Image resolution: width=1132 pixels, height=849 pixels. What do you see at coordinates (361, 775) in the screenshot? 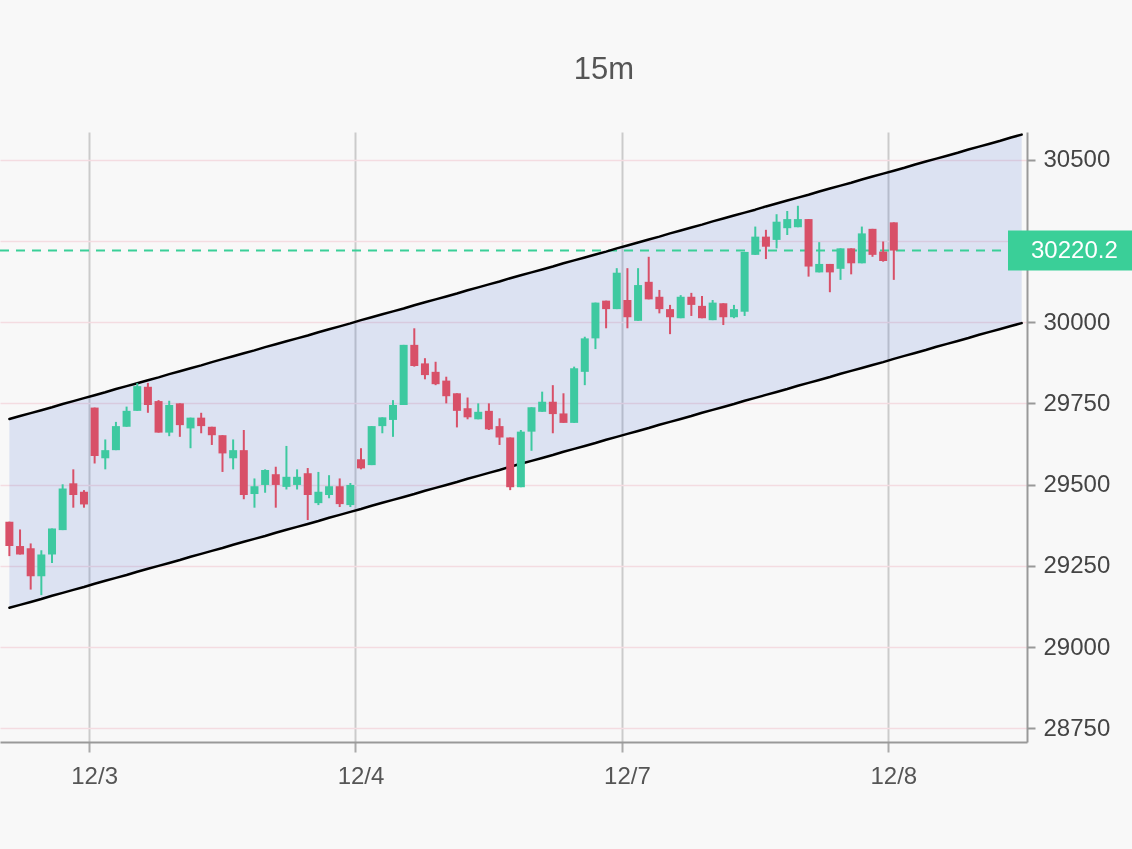
I see `x-tick-label: 12/4` at bounding box center [361, 775].